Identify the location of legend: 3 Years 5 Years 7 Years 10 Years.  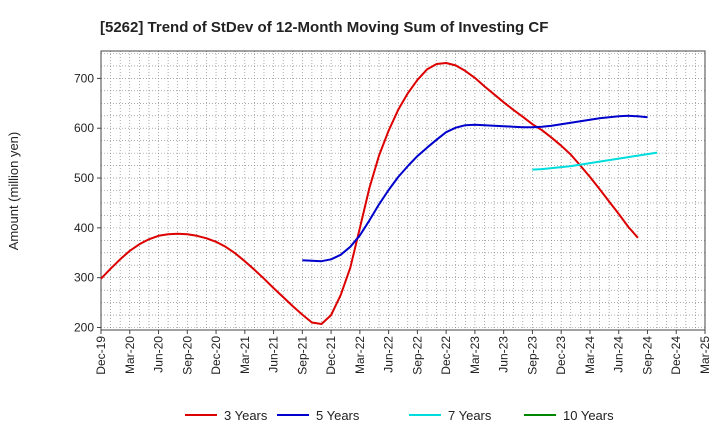
(399, 415).